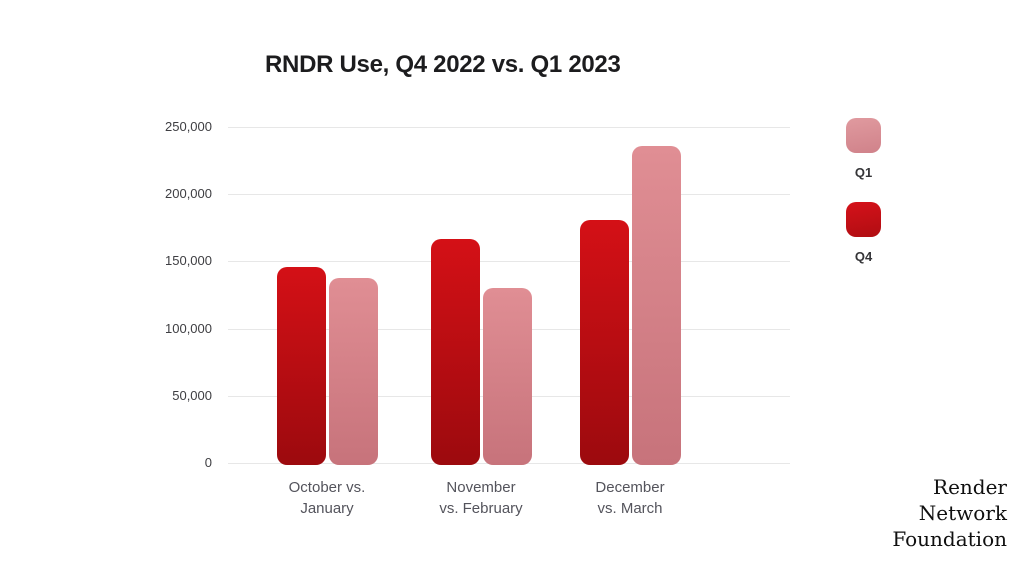  Describe the element at coordinates (188, 328) in the screenshot. I see `y-axis-tick-label: 100,000` at that location.